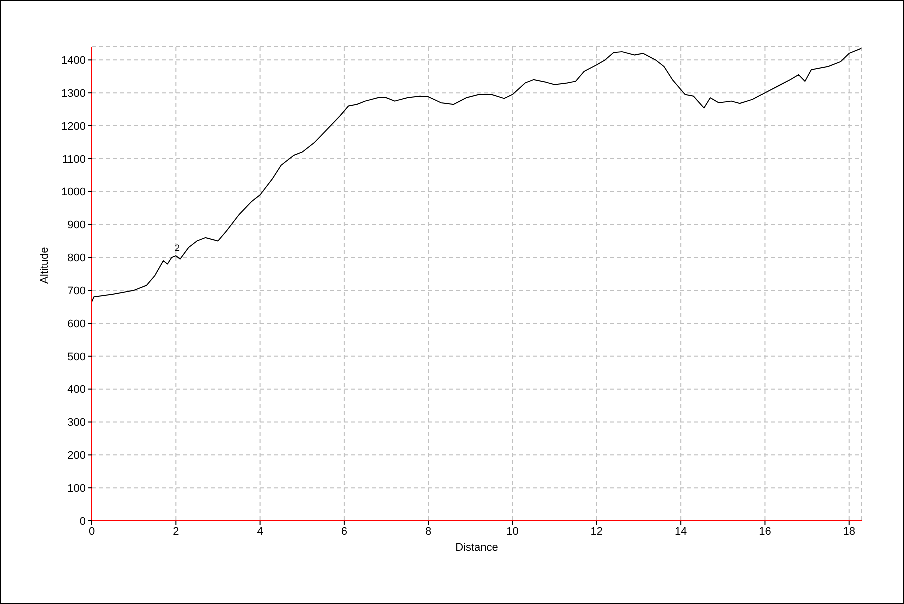  What do you see at coordinates (512, 532) in the screenshot?
I see `x-tick-label: 10` at bounding box center [512, 532].